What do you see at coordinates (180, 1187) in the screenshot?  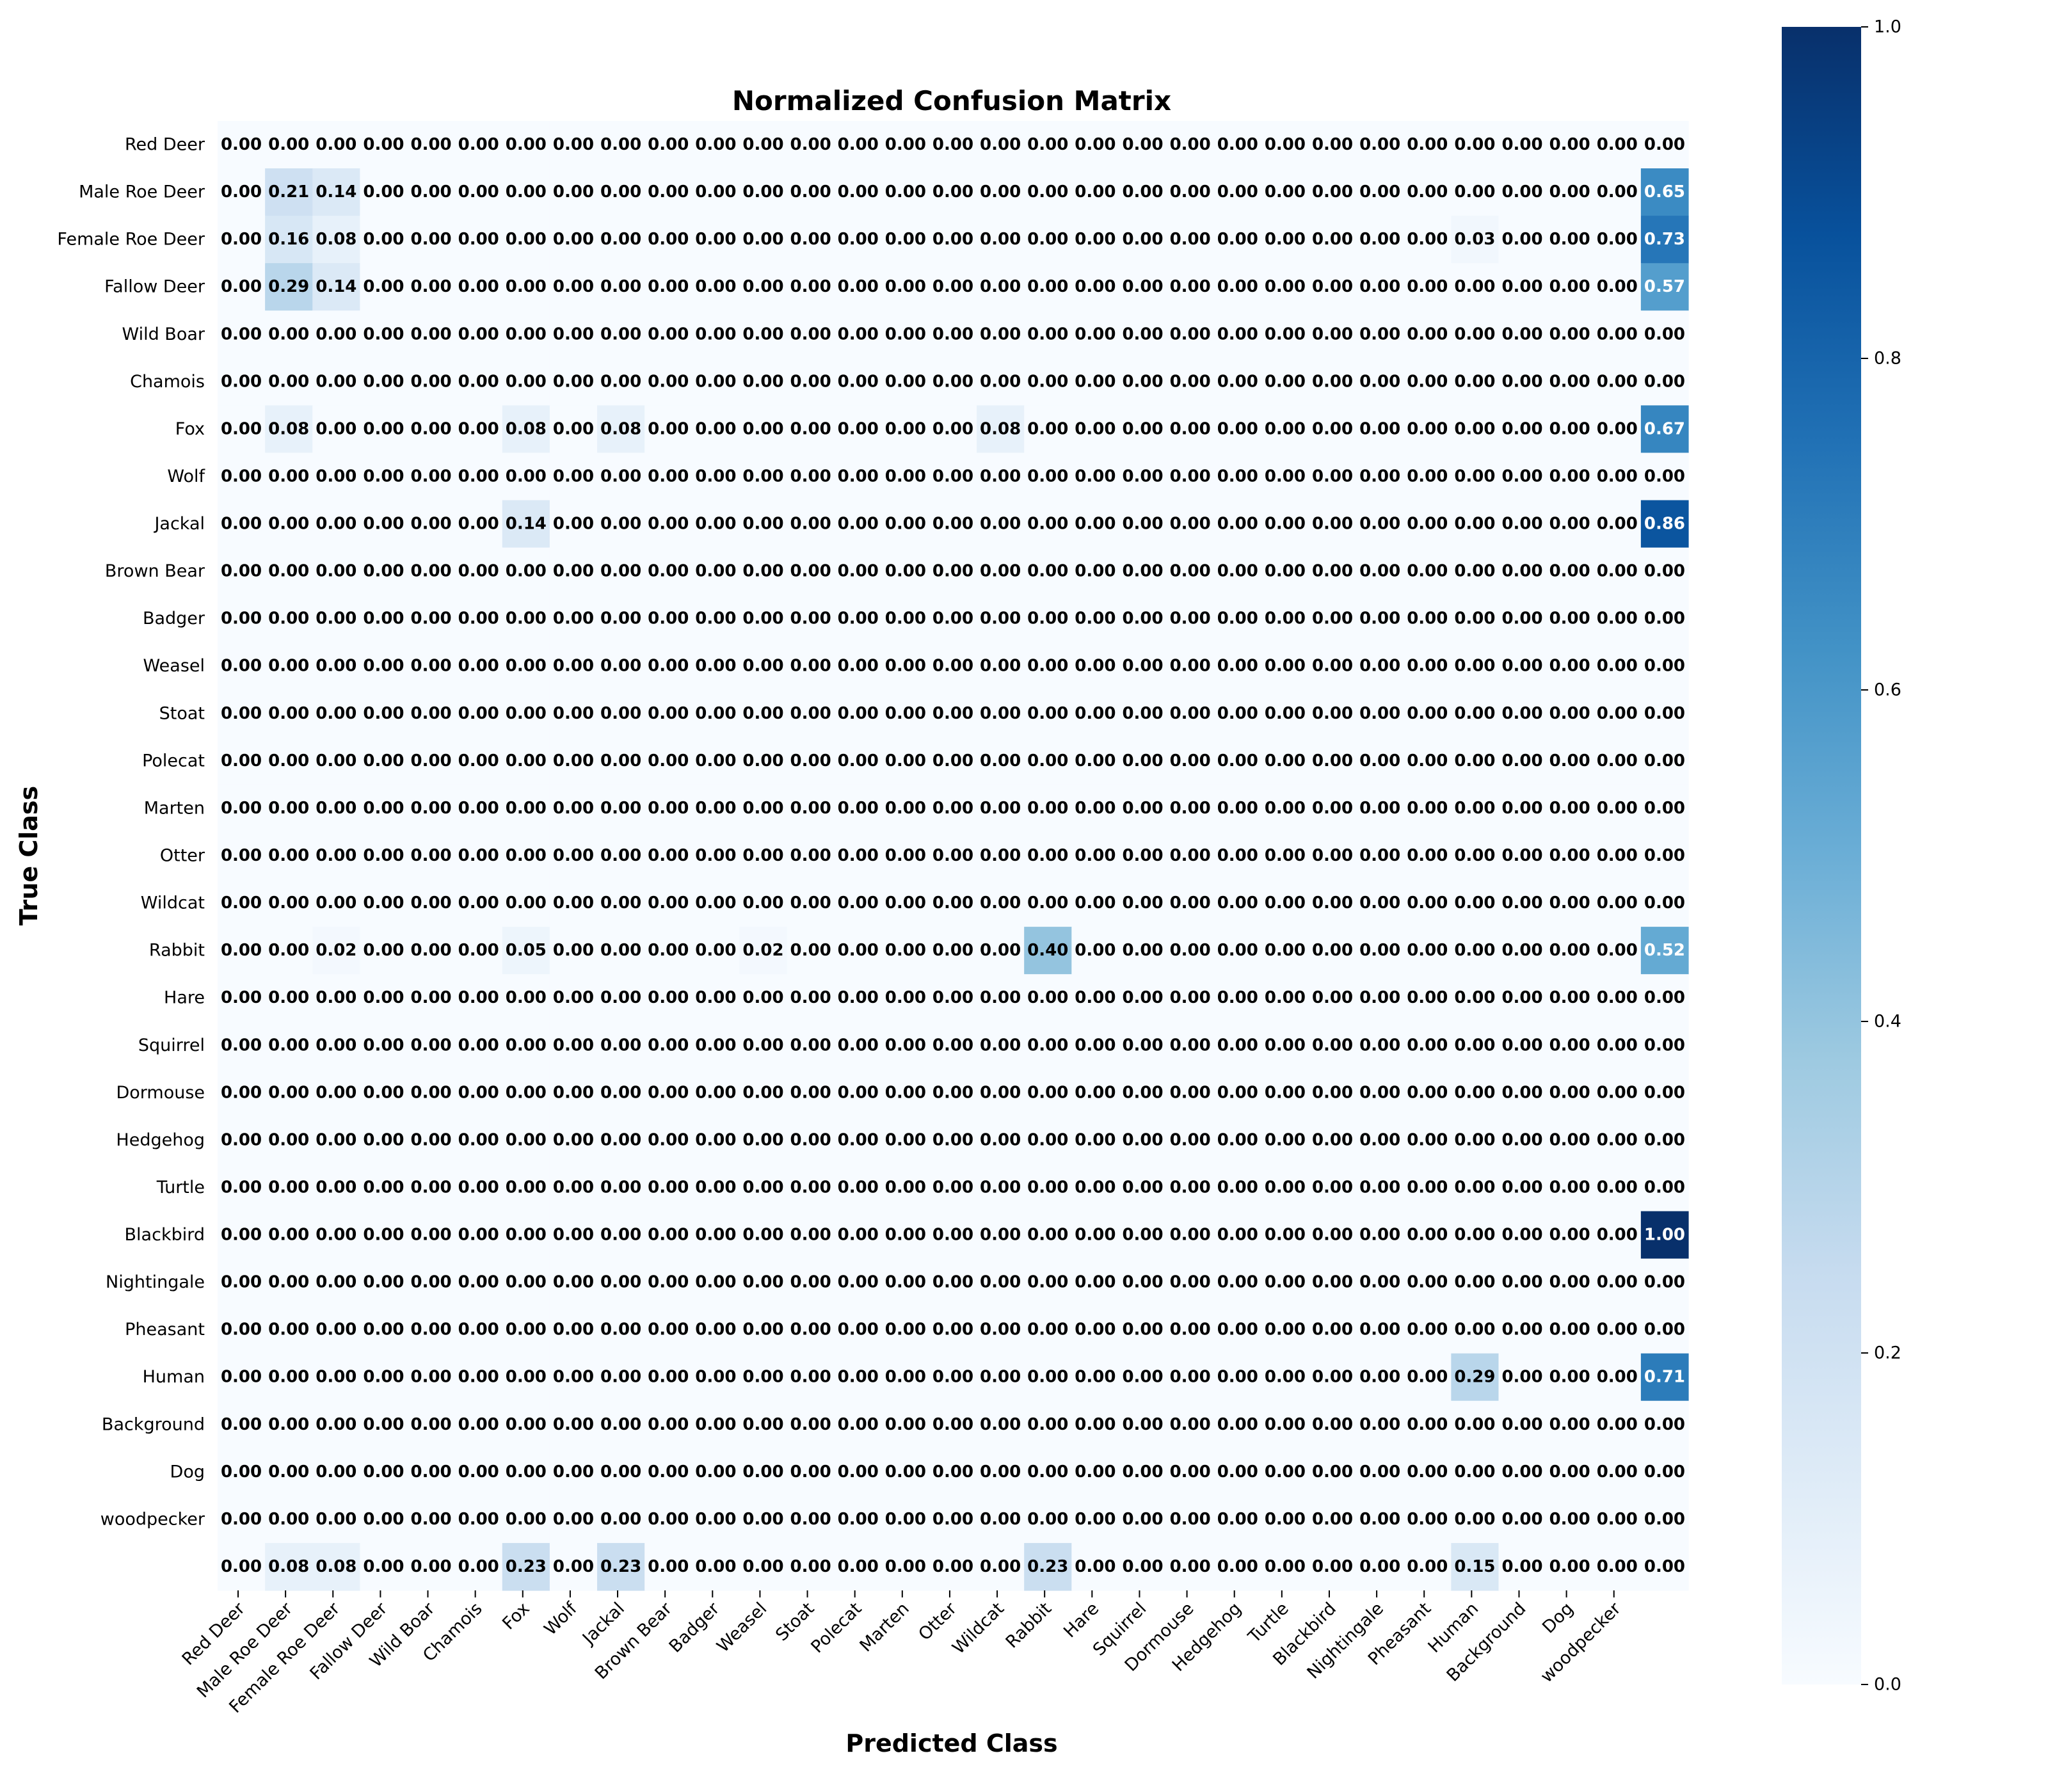 I see `y-tick-label: Turtle` at bounding box center [180, 1187].